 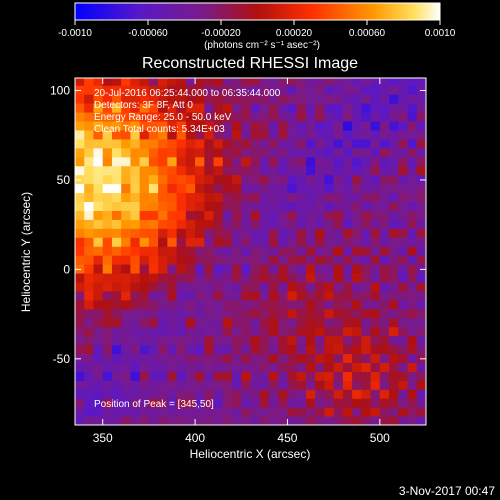 I want to click on y-axis-label: Heliocentric Y (arcsec), so click(x=26, y=252).